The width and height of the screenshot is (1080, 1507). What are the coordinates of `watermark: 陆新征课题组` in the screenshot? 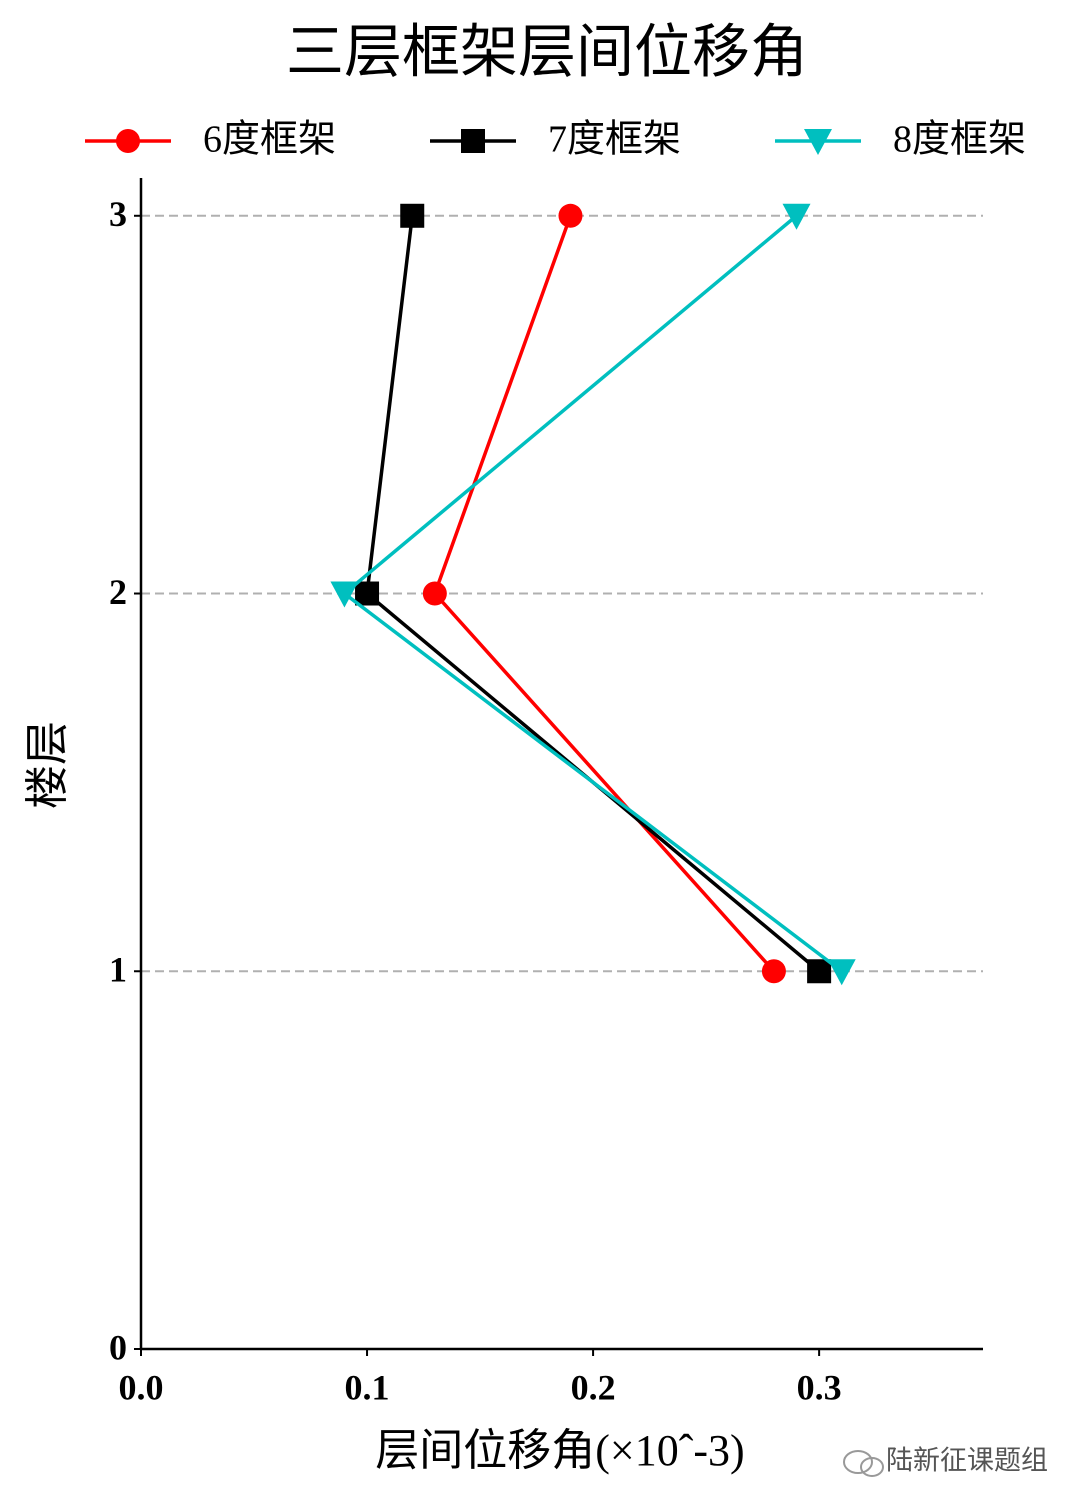 It's located at (945, 1461).